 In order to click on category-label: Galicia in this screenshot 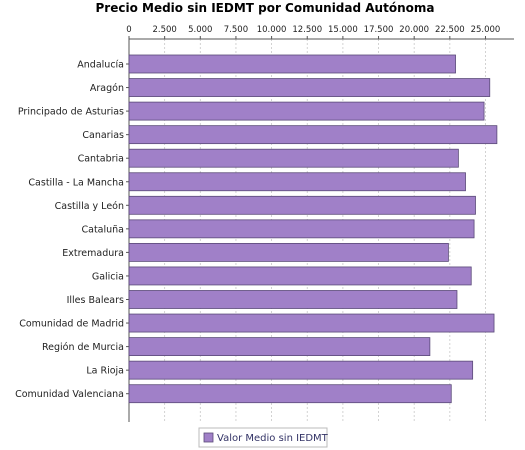, I will do `click(108, 276)`.